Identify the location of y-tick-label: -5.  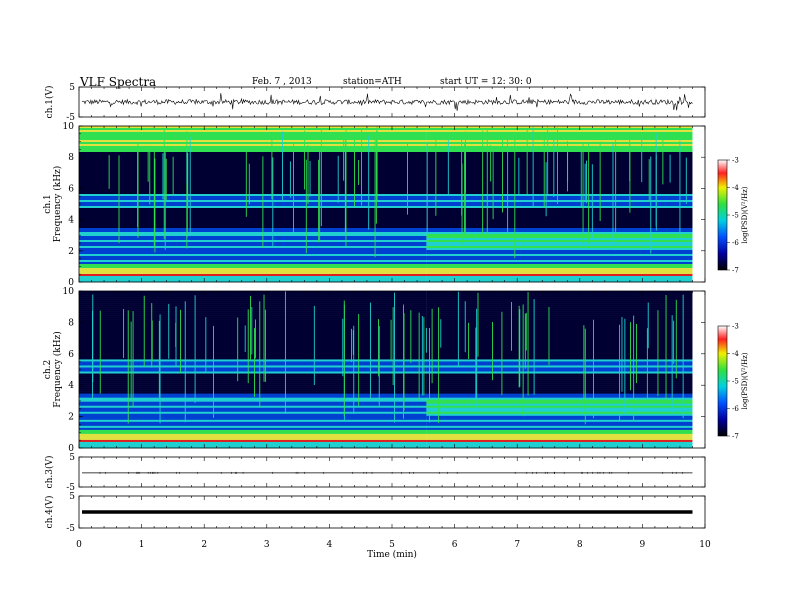
(70, 488).